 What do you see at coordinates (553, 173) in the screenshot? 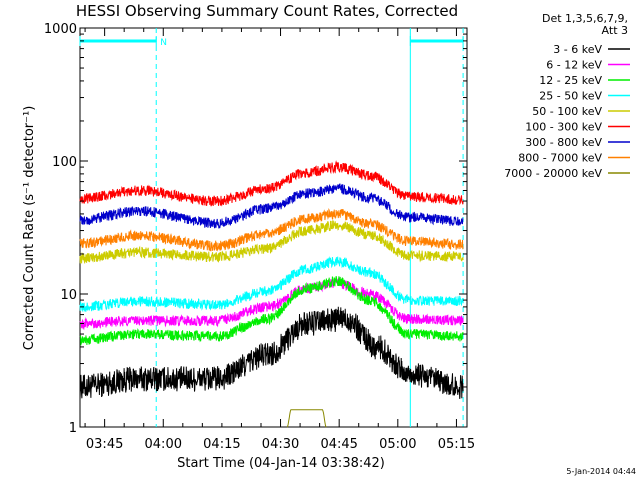
I see `legend-label: 7000 - 20000 keV` at bounding box center [553, 173].